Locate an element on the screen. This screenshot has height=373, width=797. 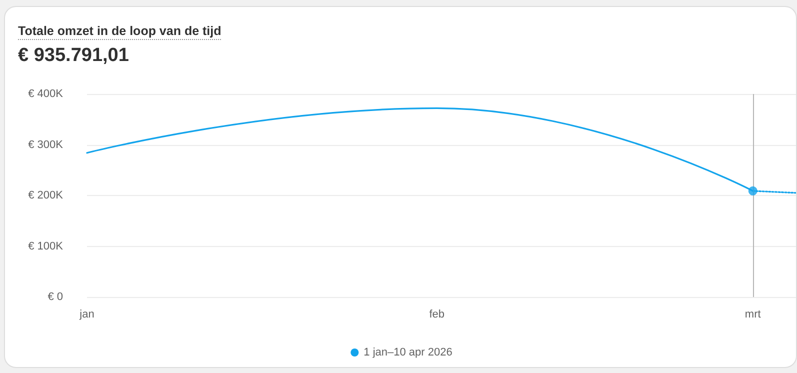
y-tick-label: € 300K is located at coordinates (46, 144).